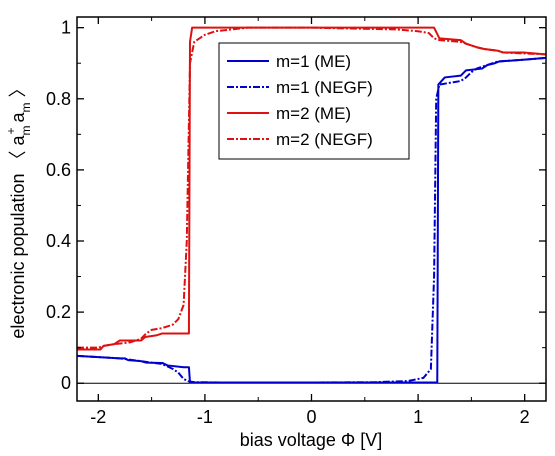 Image resolution: width=555 pixels, height=456 pixels. What do you see at coordinates (324, 139) in the screenshot?
I see `legend-label-4: m=2 (NEGF)` at bounding box center [324, 139].